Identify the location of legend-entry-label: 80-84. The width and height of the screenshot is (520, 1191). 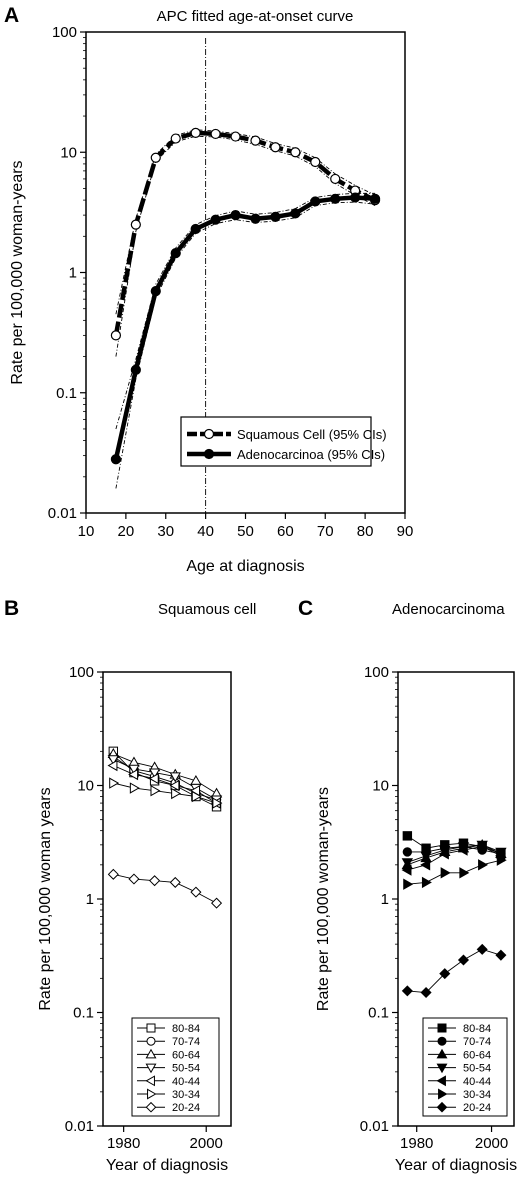
(477, 1029).